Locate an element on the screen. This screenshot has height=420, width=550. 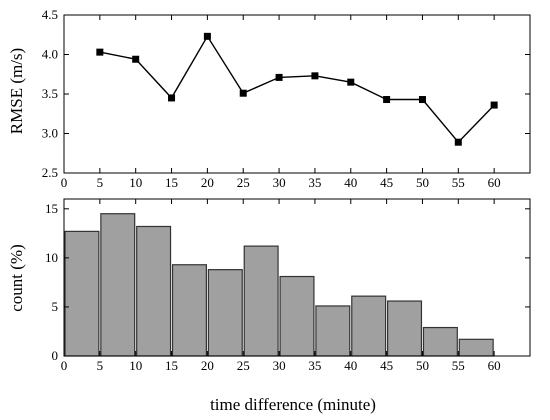
top-y-tick-label: 3.0 is located at coordinates (50, 133).